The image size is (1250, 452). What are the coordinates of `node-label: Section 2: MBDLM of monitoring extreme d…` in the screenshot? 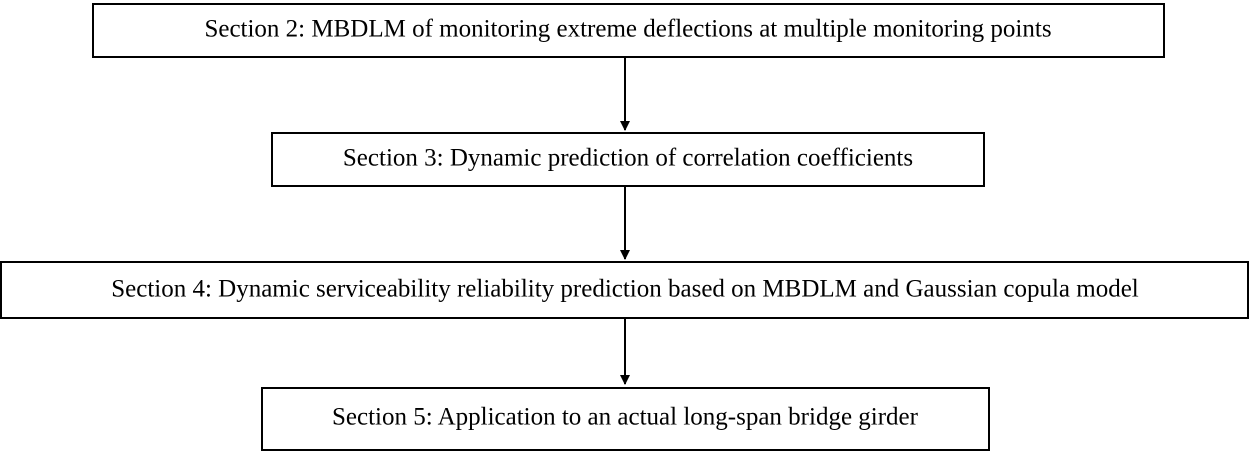 It's located at (627, 29).